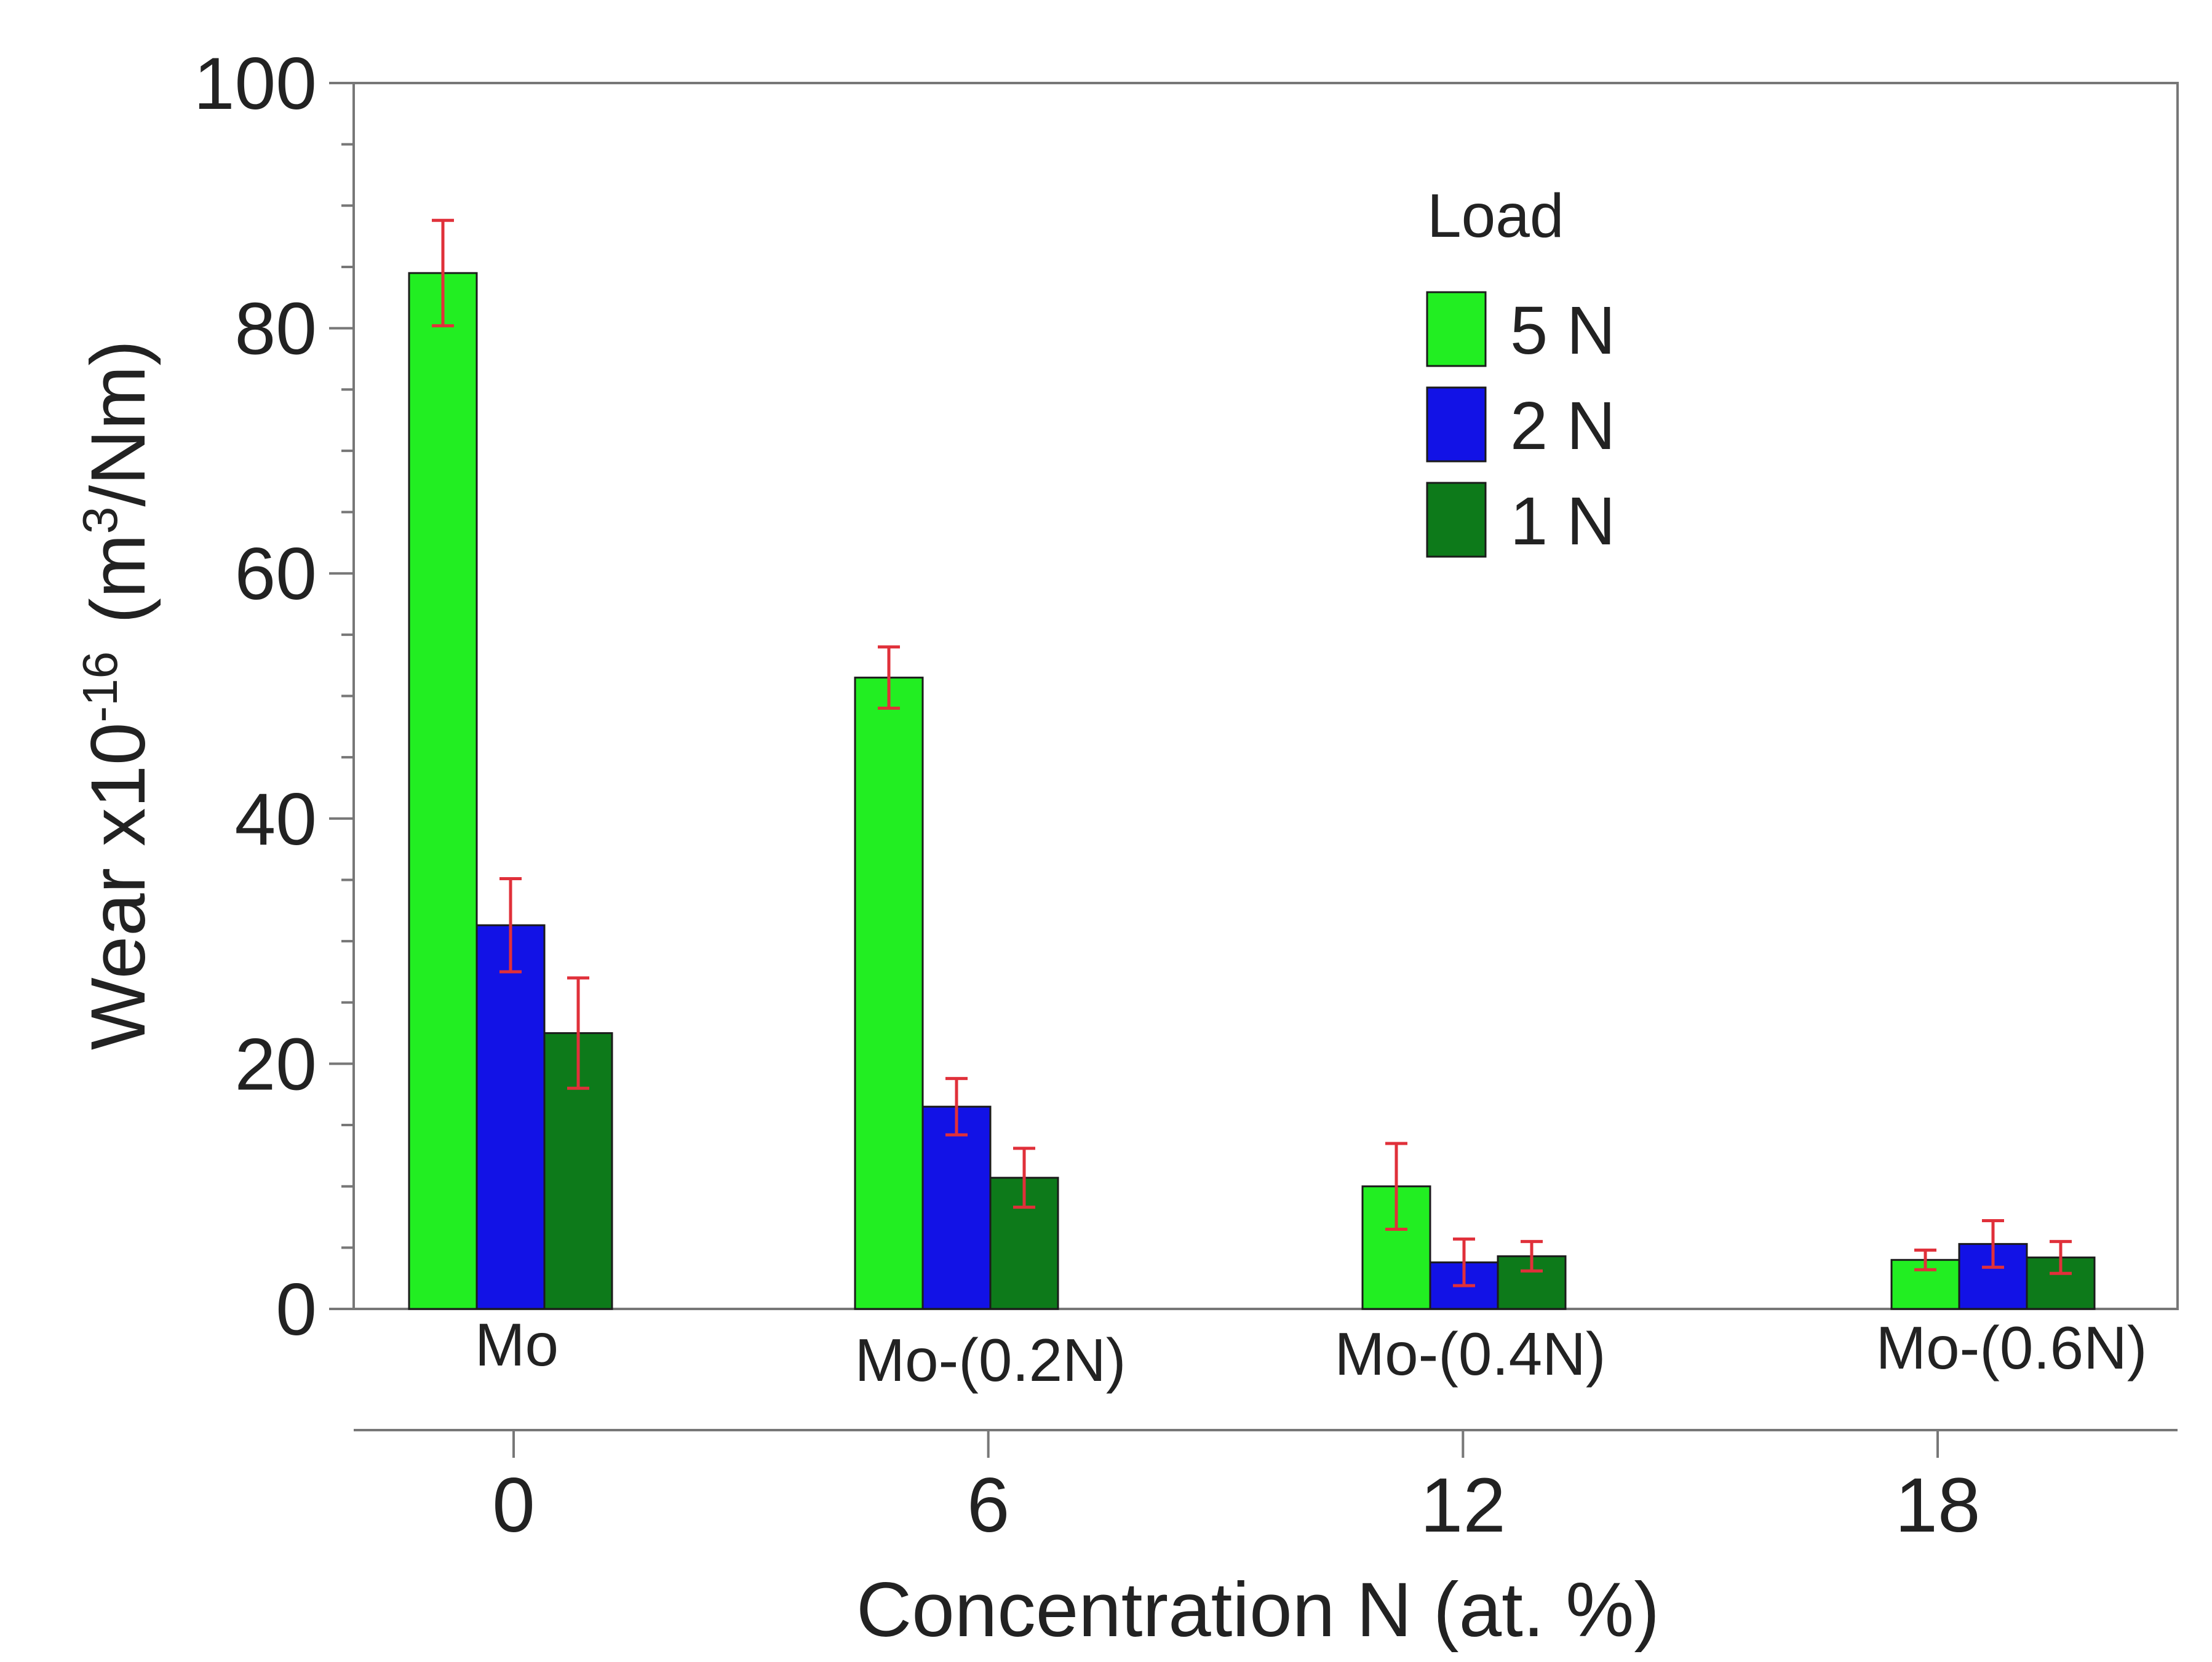  I want to click on legend: Load 5 N 2 N 1 N, so click(1521, 370).